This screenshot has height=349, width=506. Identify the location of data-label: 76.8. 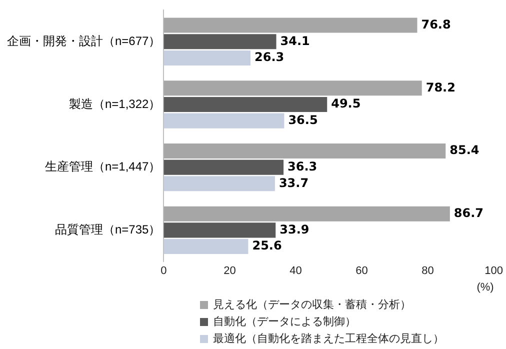
(436, 24).